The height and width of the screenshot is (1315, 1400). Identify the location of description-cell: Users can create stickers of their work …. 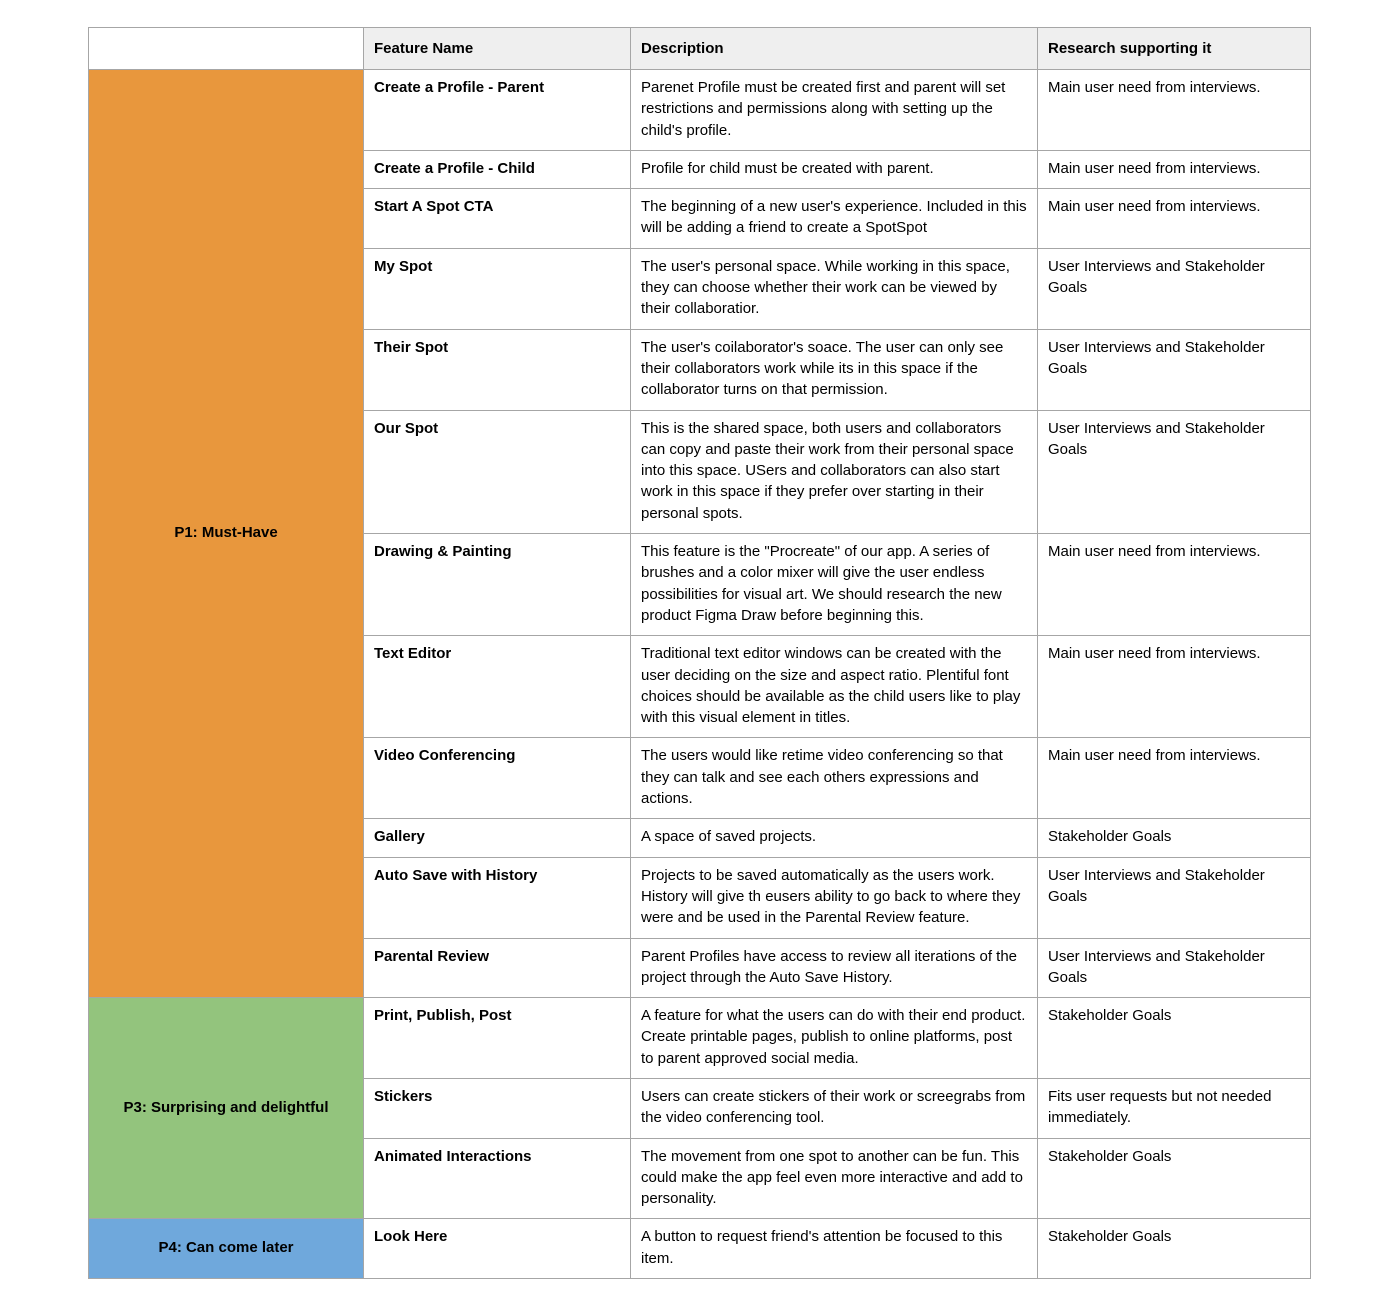
(834, 1108).